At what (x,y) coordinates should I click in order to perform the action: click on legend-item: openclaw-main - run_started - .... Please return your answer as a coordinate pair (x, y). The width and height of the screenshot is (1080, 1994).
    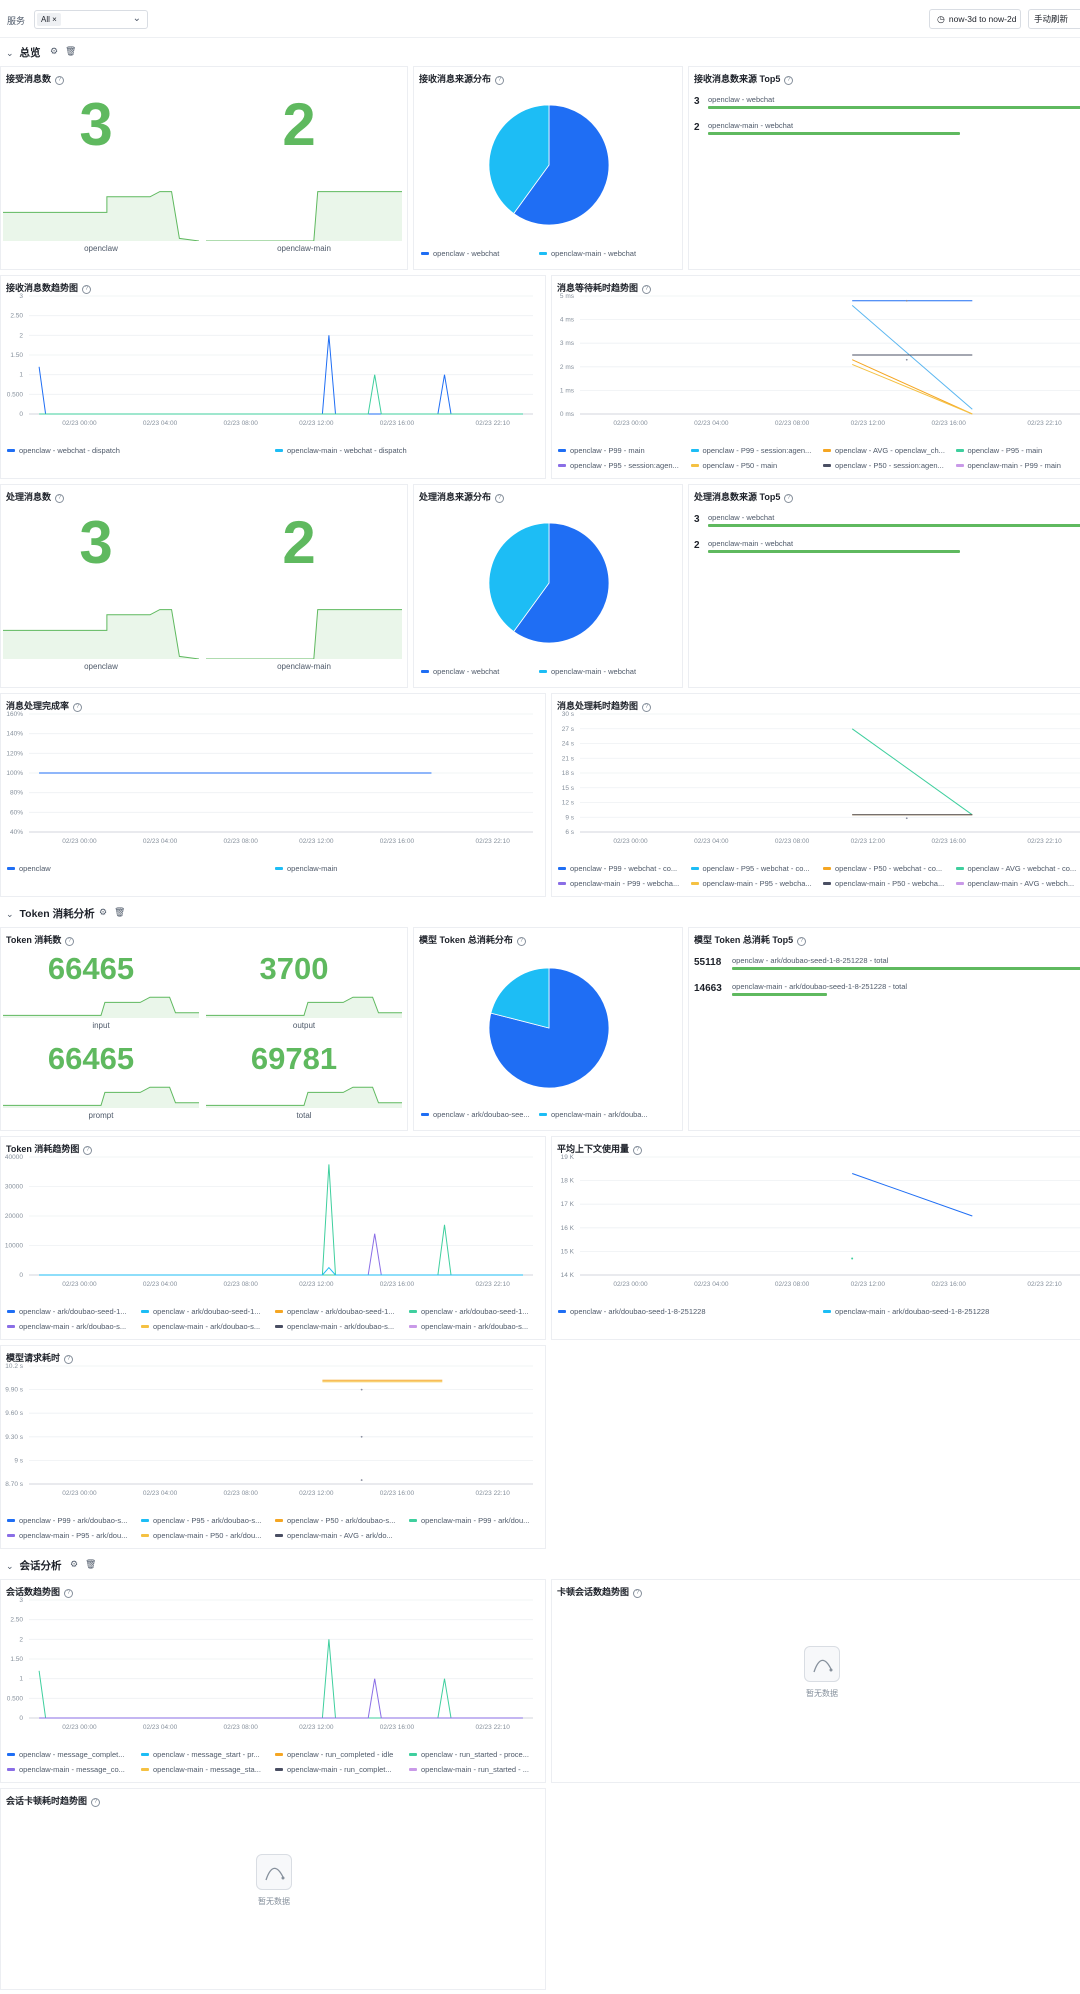
    Looking at the image, I should click on (469, 1769).